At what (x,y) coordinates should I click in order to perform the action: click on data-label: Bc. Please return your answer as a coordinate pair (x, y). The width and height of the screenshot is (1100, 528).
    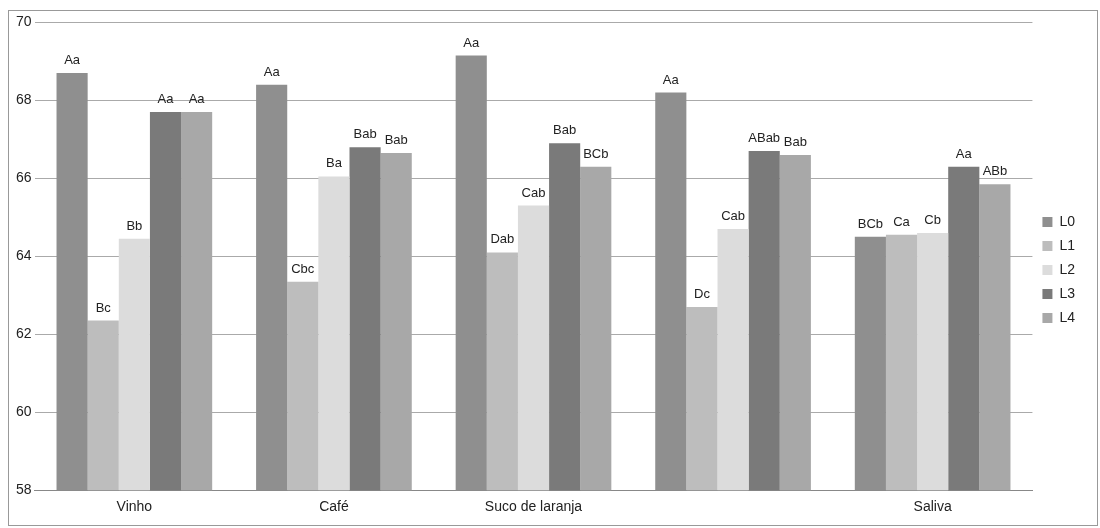
    Looking at the image, I should click on (103, 307).